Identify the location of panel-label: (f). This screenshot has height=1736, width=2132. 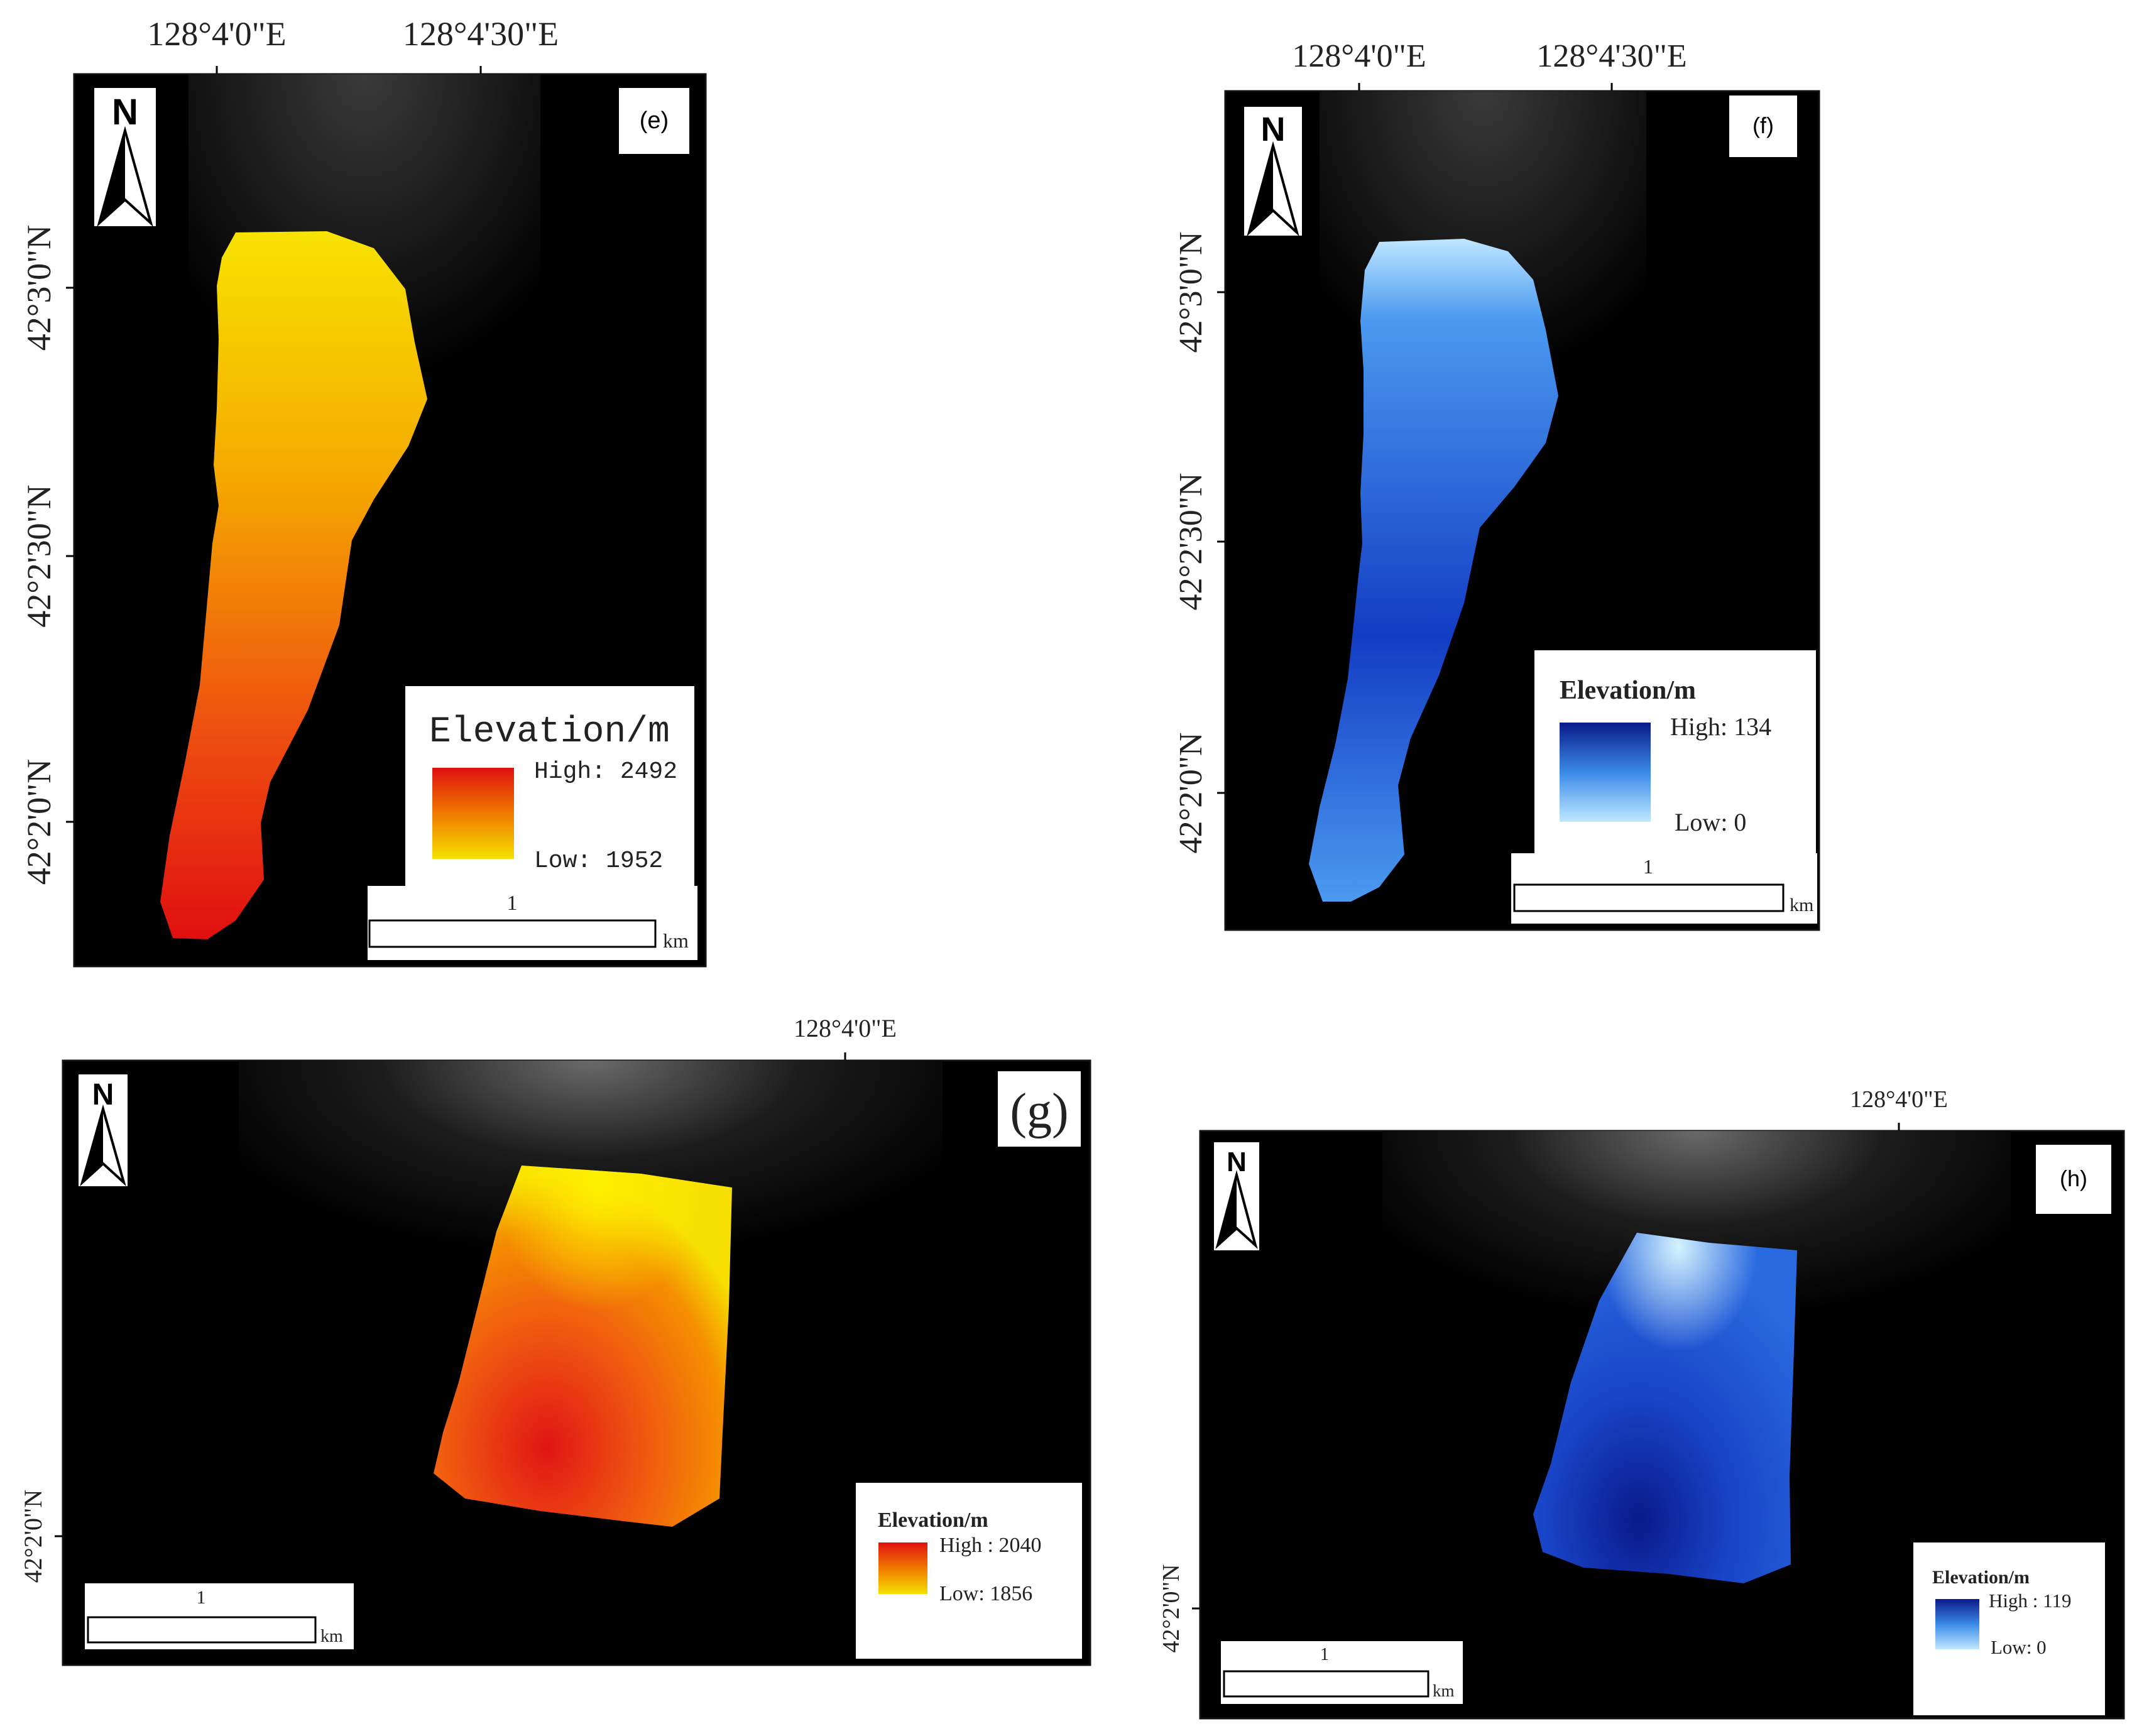
(1763, 125).